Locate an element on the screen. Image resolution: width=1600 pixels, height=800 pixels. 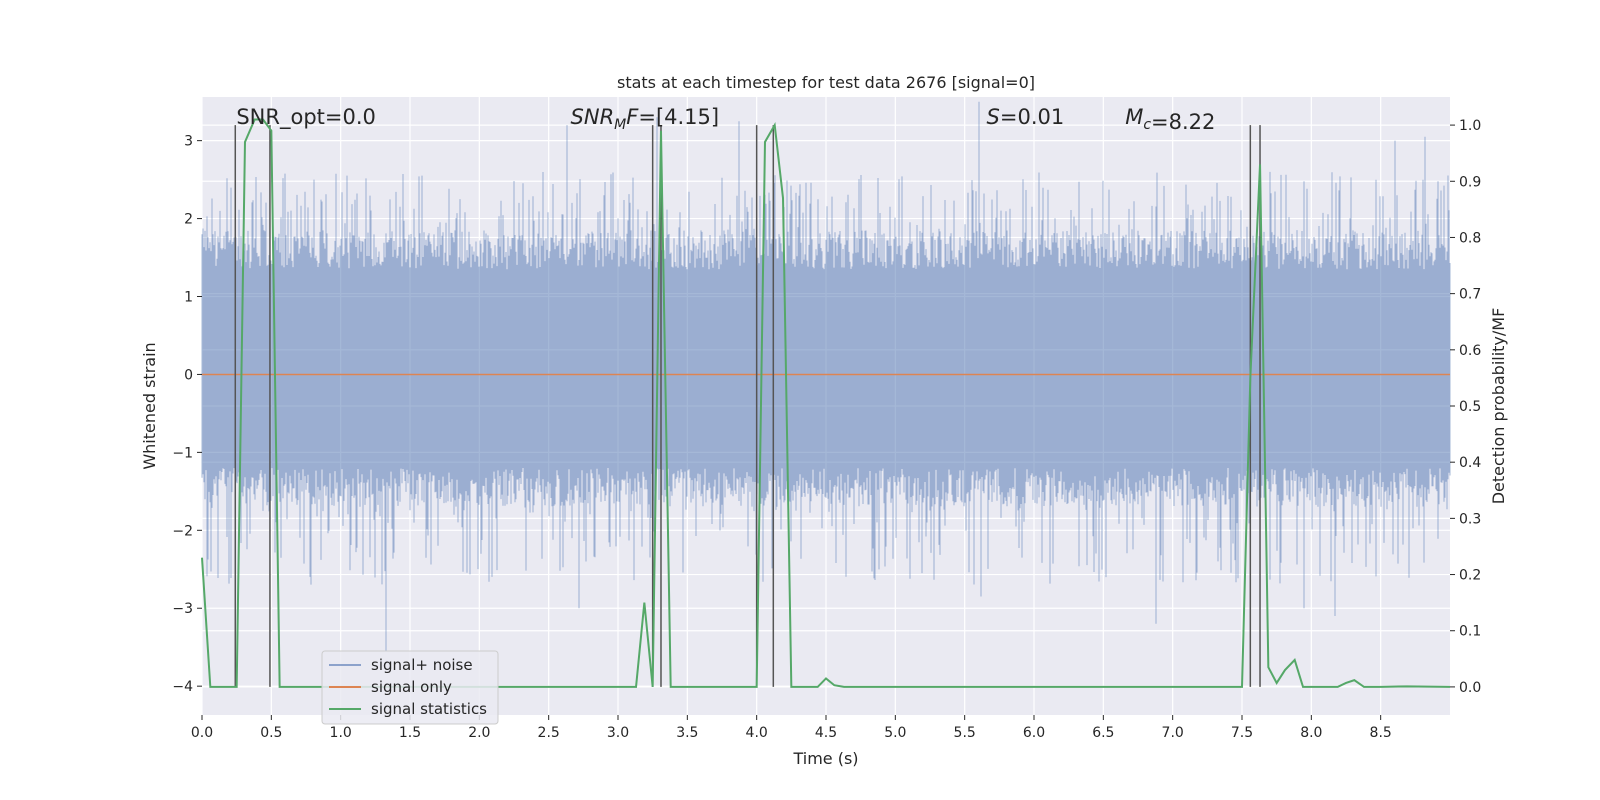
y-left-tick-label: 2 is located at coordinates (188, 220).